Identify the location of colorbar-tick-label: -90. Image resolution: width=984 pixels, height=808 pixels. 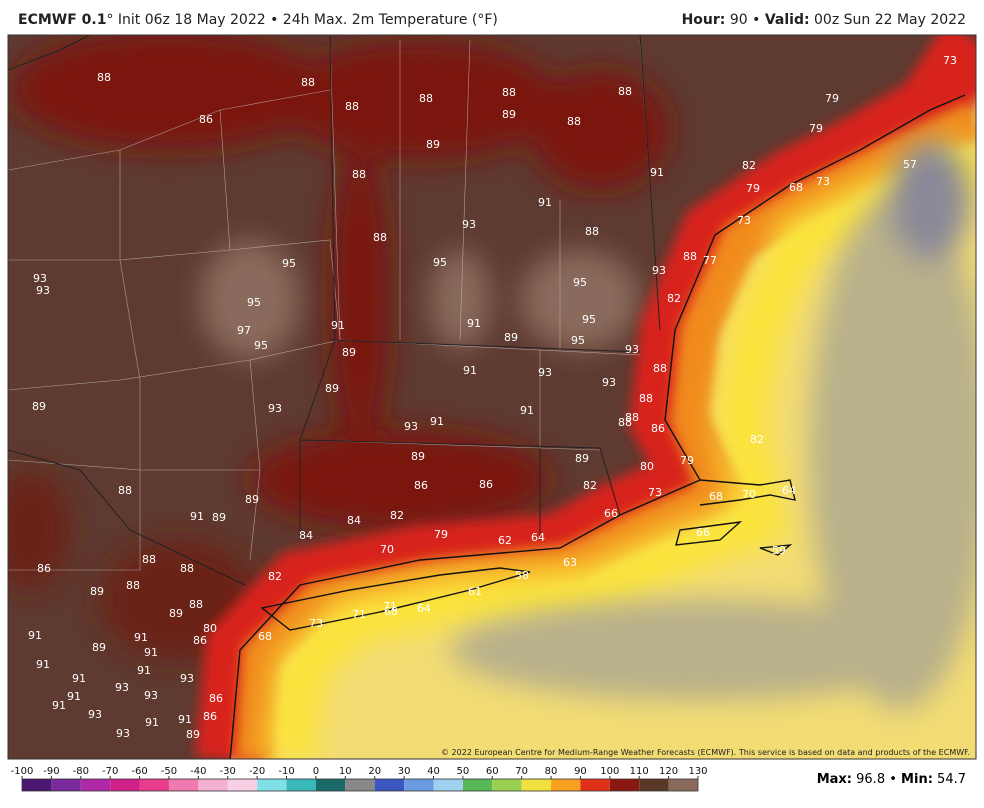
(51, 771).